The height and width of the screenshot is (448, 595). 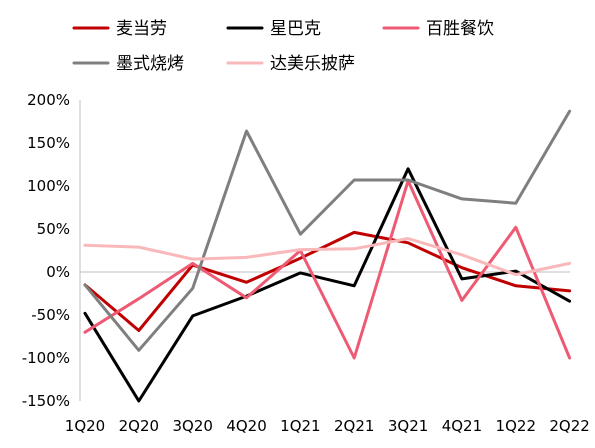 What do you see at coordinates (312, 64) in the screenshot?
I see `legend-label: 达美乐披萨` at bounding box center [312, 64].